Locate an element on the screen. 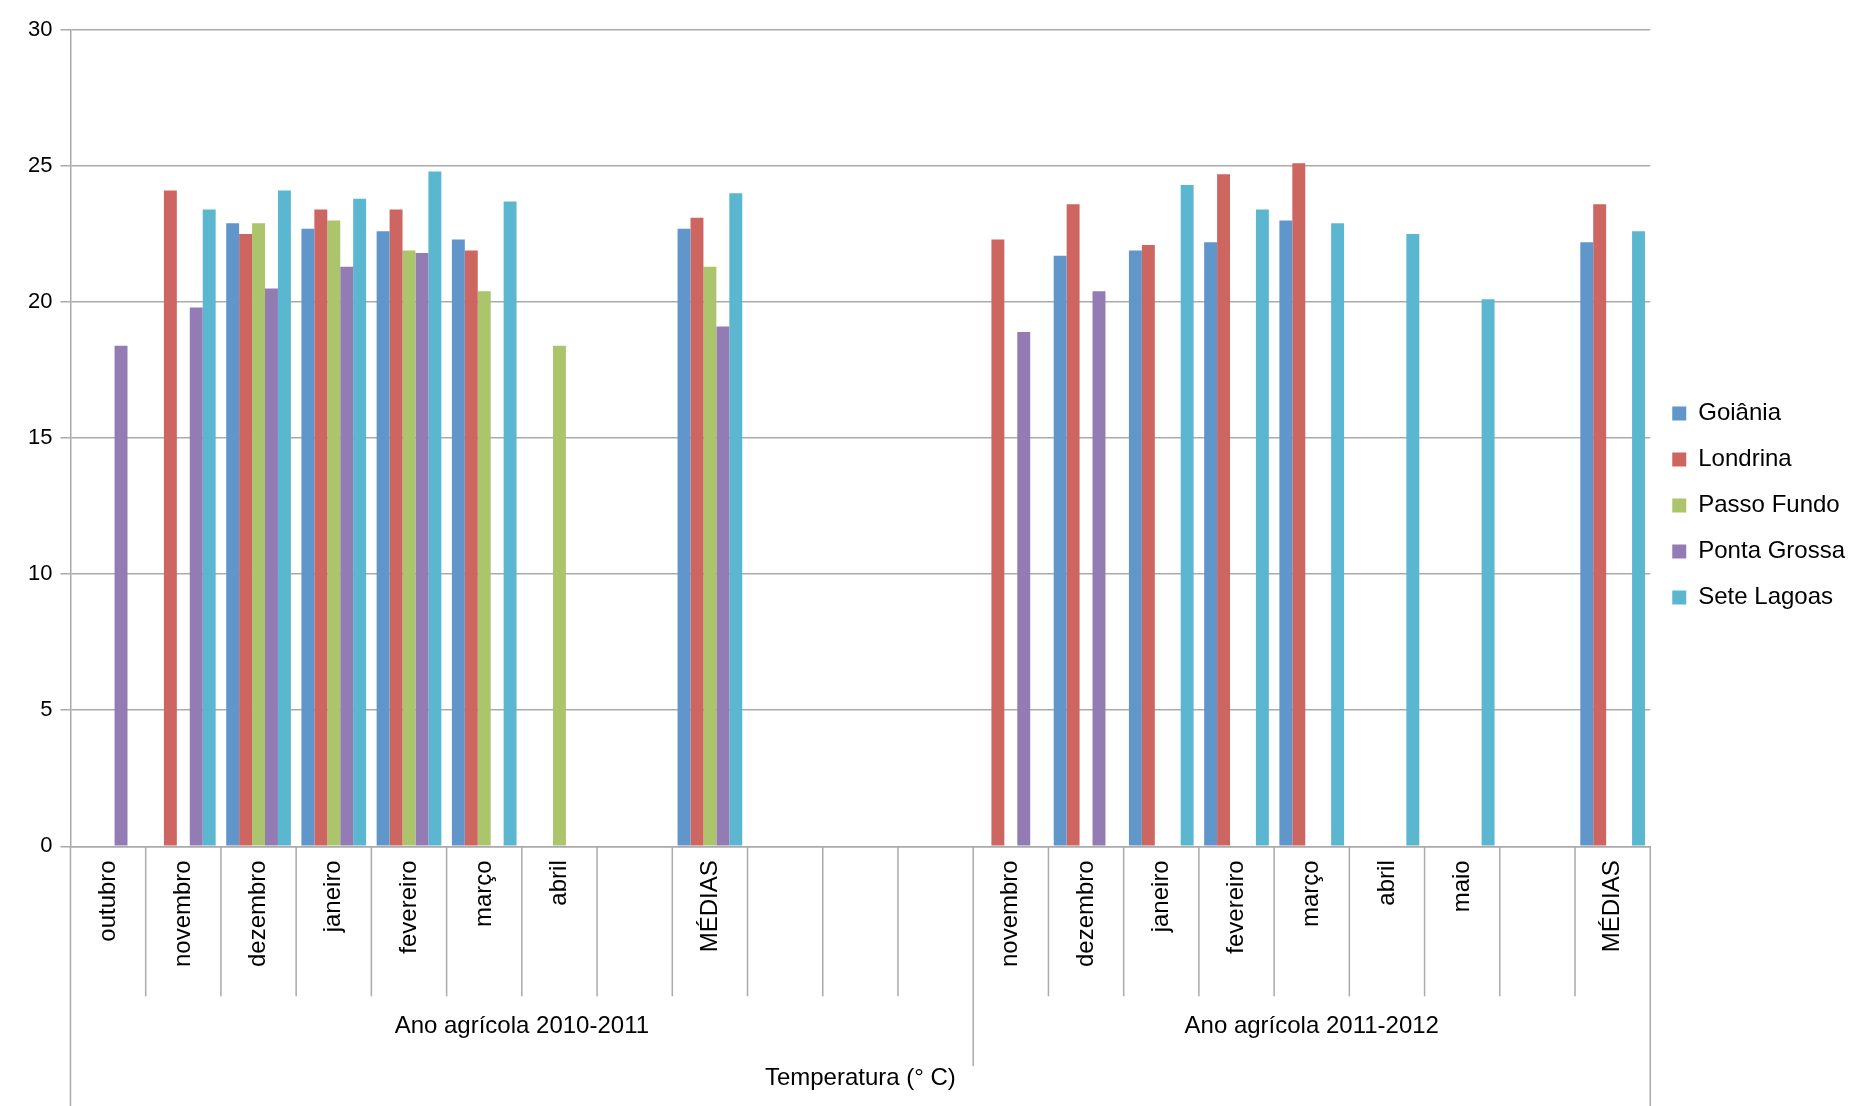 The width and height of the screenshot is (1865, 1106). legend-label: Sete Lagoas is located at coordinates (1766, 596).